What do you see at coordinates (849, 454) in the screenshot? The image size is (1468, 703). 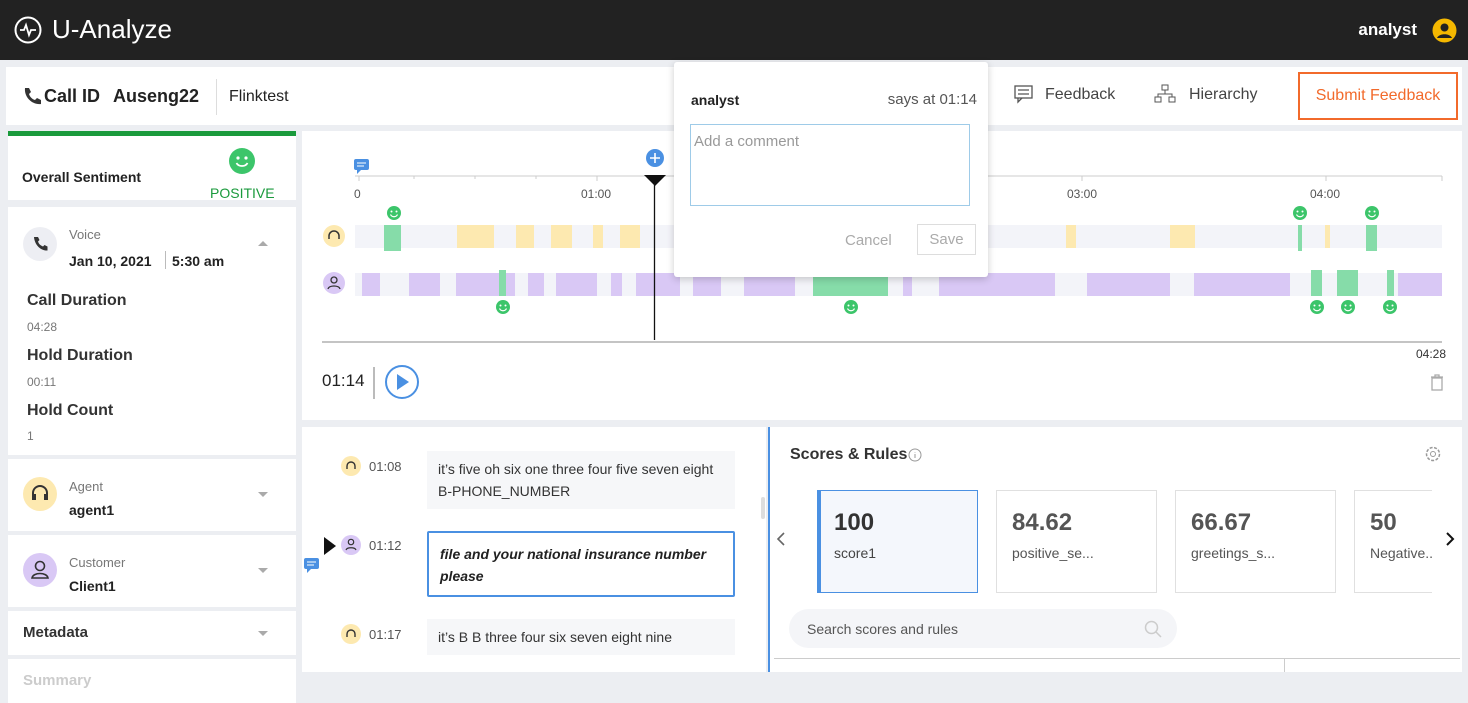 I see `scores-title: Scores & Rules` at bounding box center [849, 454].